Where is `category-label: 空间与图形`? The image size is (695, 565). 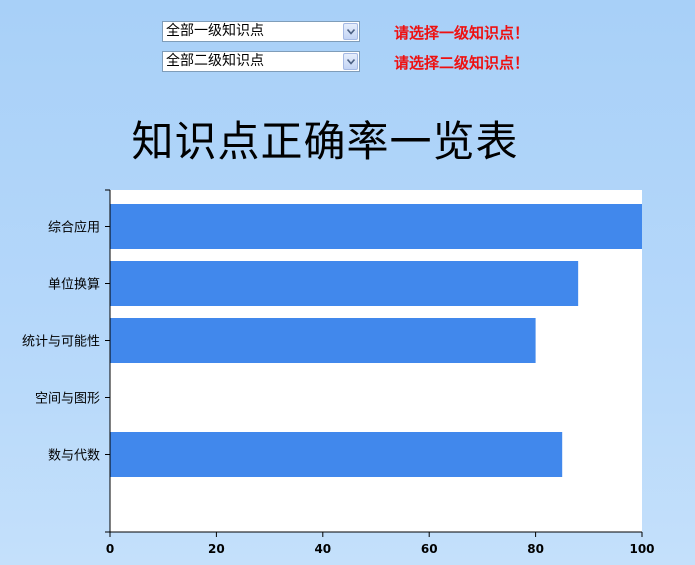 category-label: 空间与图形 is located at coordinates (67, 399).